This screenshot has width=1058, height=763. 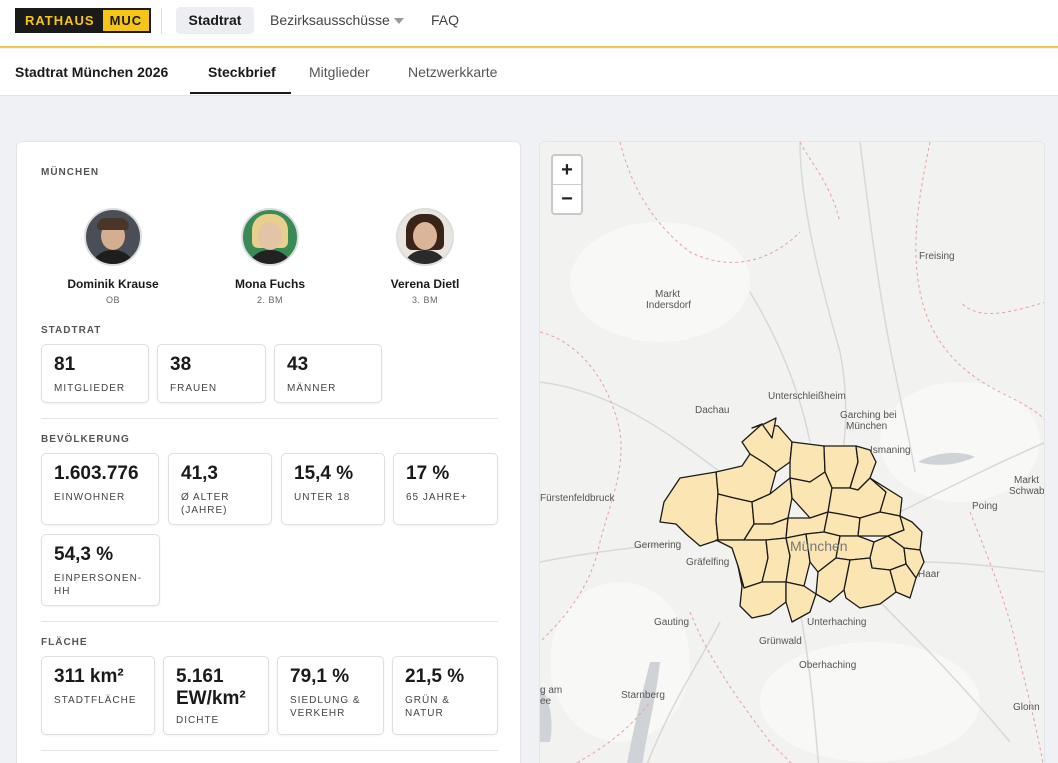 What do you see at coordinates (333, 489) in the screenshot?
I see `stat-card-unter18: 15,4 % UNTER 18` at bounding box center [333, 489].